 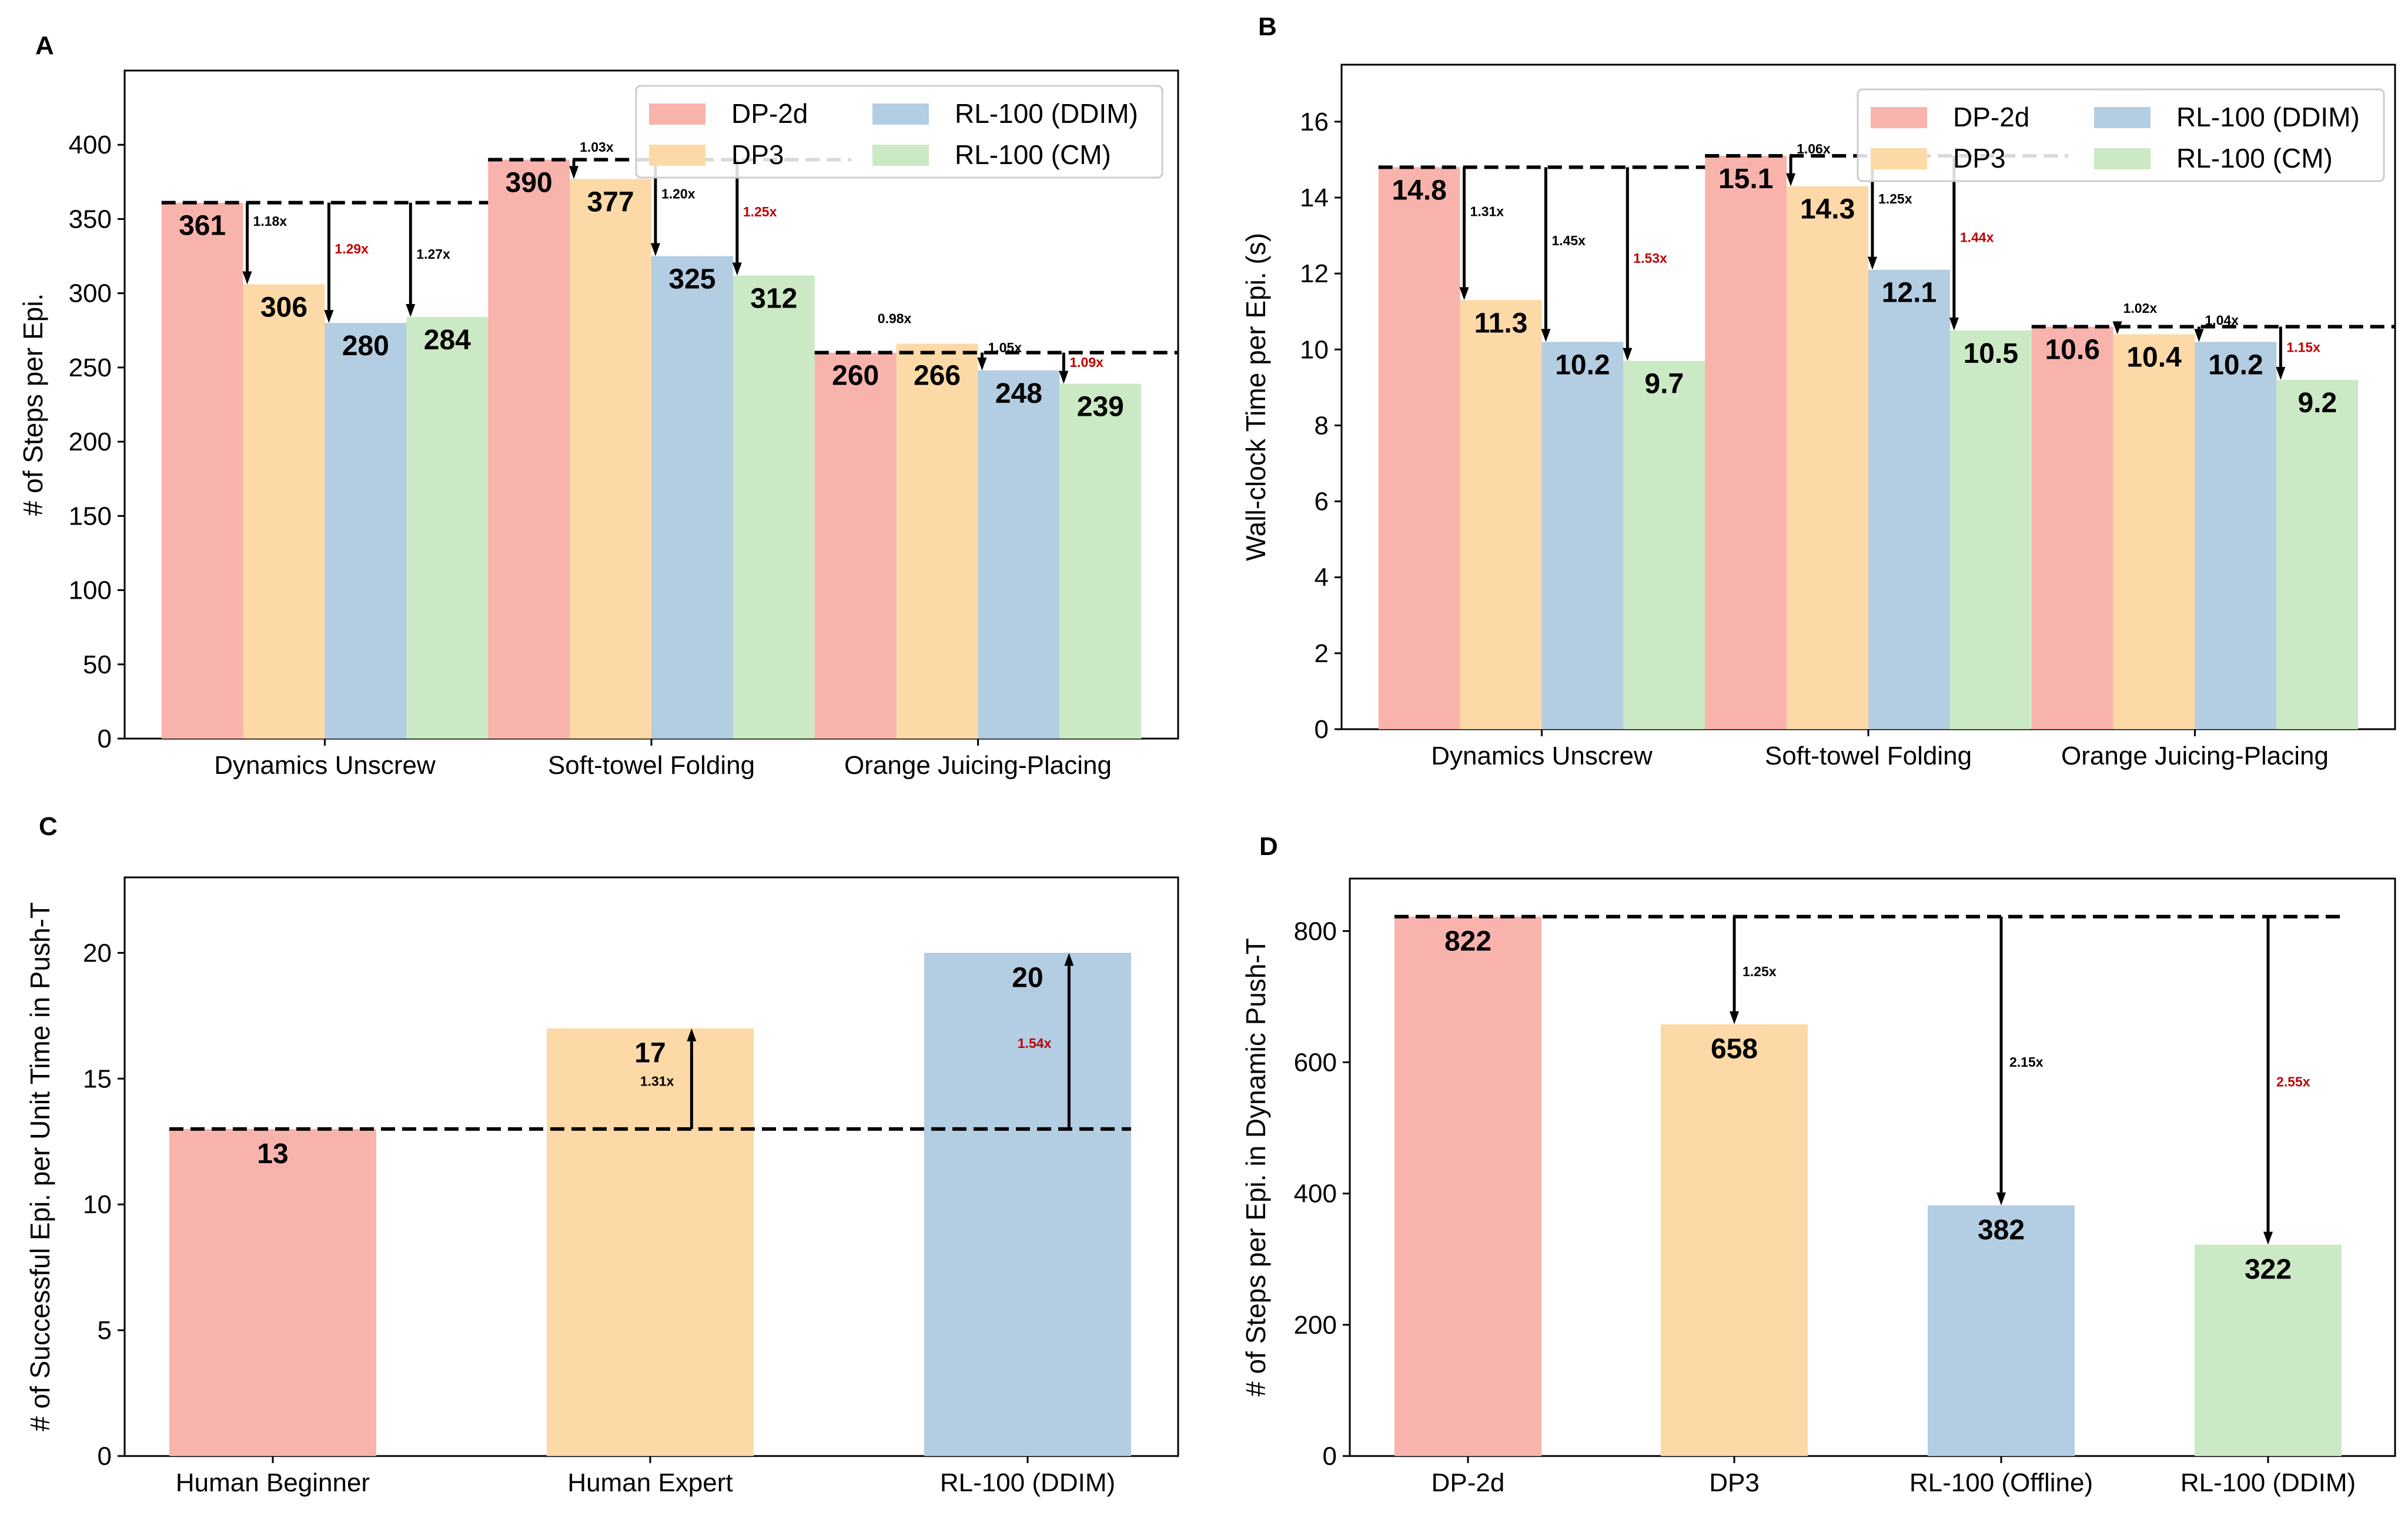 I want to click on bar-rl-100-ddim, so click(x=1027, y=1204).